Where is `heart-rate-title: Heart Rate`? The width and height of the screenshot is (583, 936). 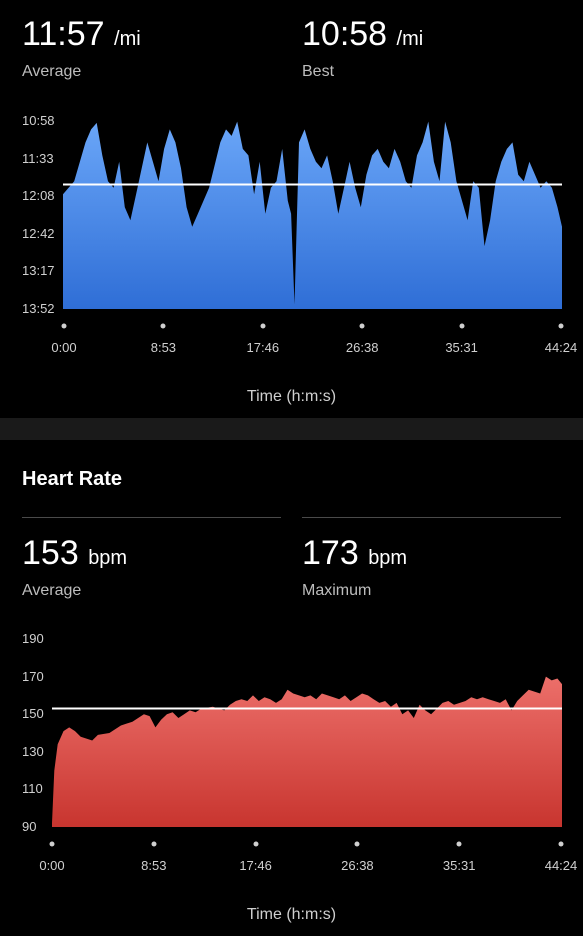 heart-rate-title: Heart Rate is located at coordinates (72, 479).